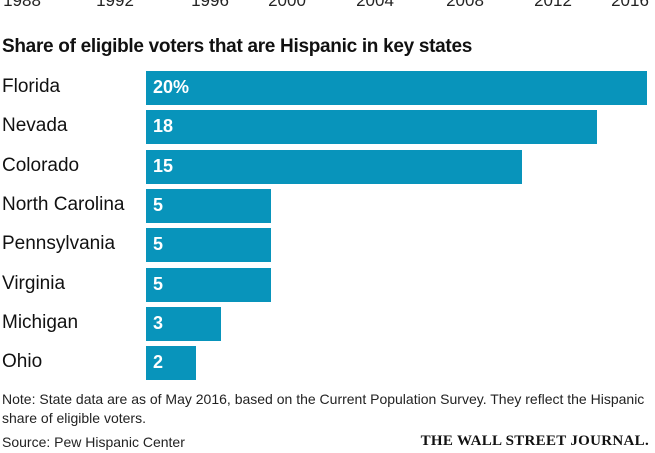 The width and height of the screenshot is (655, 453). Describe the element at coordinates (371, 127) in the screenshot. I see `bar: 18` at that location.